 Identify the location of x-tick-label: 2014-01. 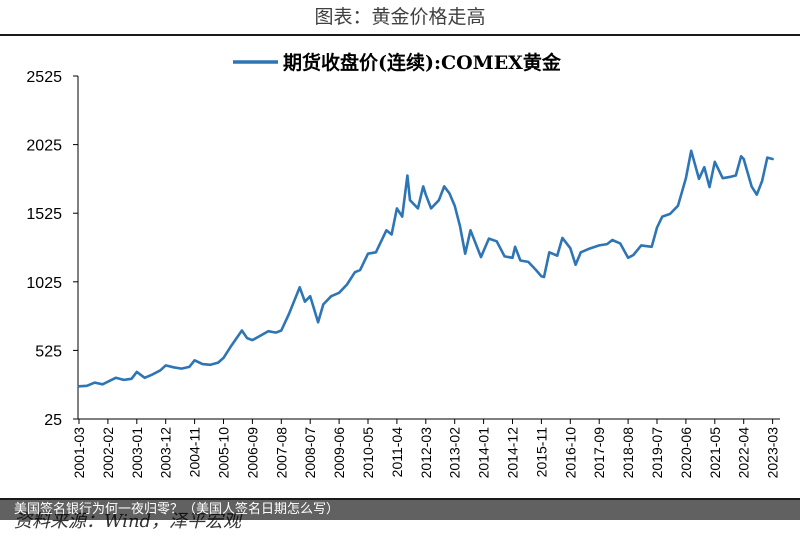
(484, 453).